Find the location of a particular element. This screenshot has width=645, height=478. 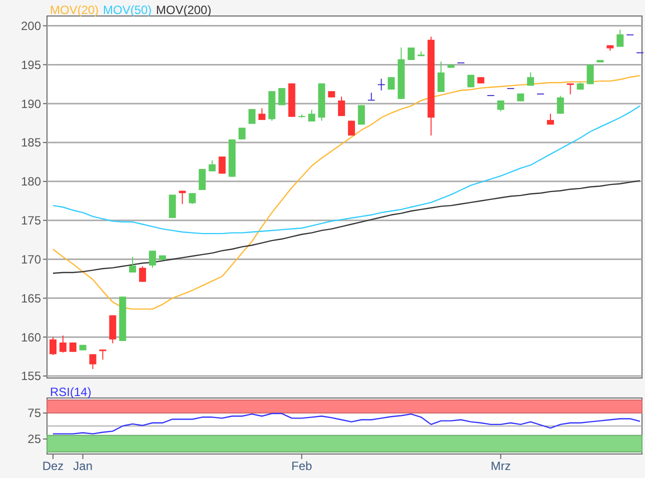

x-tick-label: Jan is located at coordinates (83, 466).